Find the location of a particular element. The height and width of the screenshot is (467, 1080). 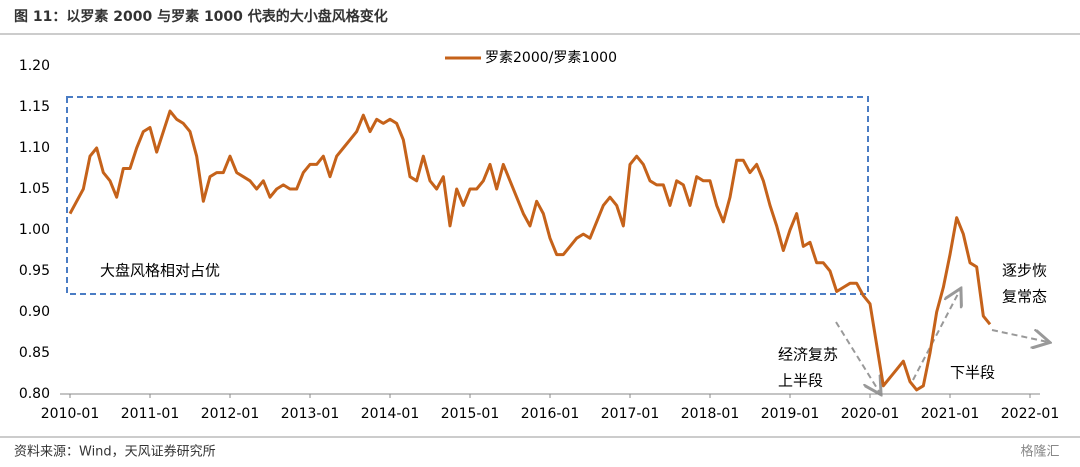

annotation: 经济复苏 is located at coordinates (808, 355).